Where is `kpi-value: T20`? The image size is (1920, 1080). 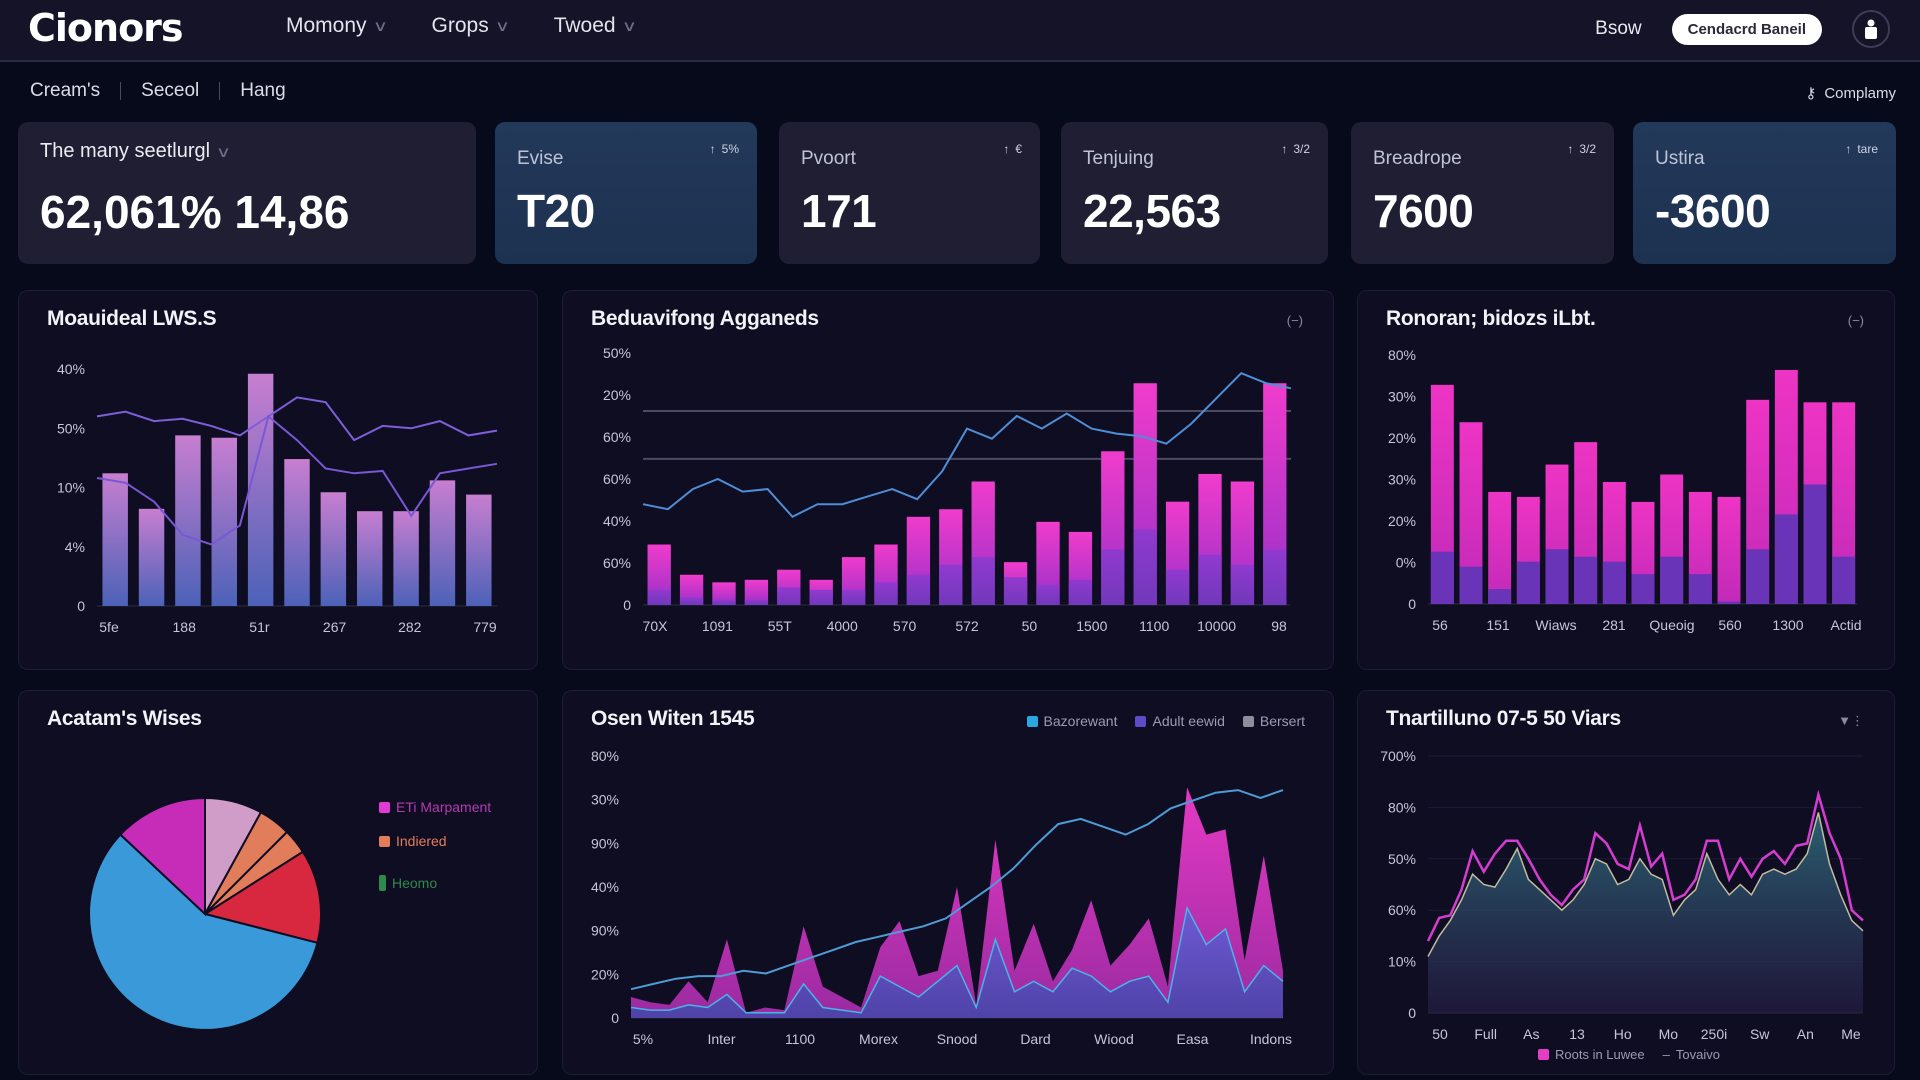 kpi-value: T20 is located at coordinates (556, 211).